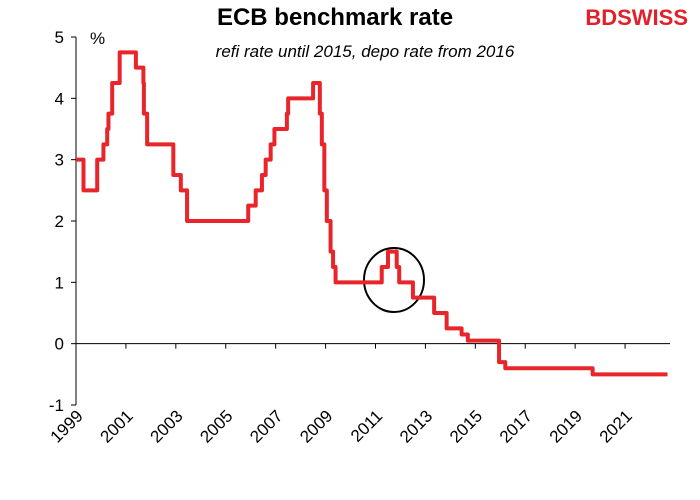 The width and height of the screenshot is (700, 500). Describe the element at coordinates (616, 426) in the screenshot. I see `x-tick-label: 2021` at that location.